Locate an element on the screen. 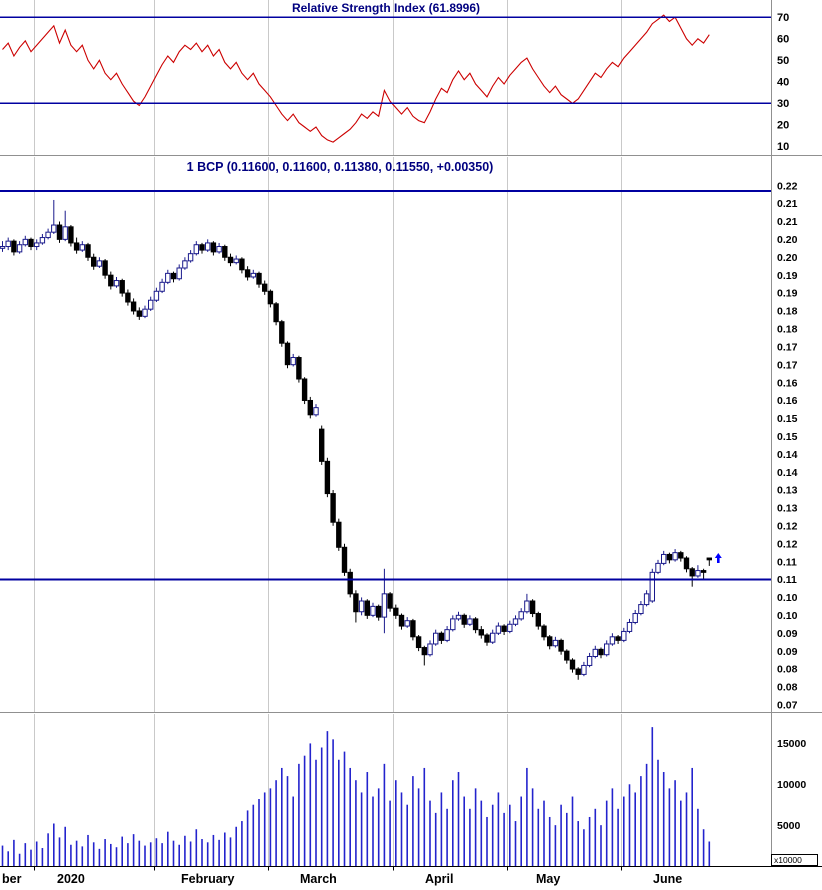  svg-text: 0.22 is located at coordinates (787, 186).